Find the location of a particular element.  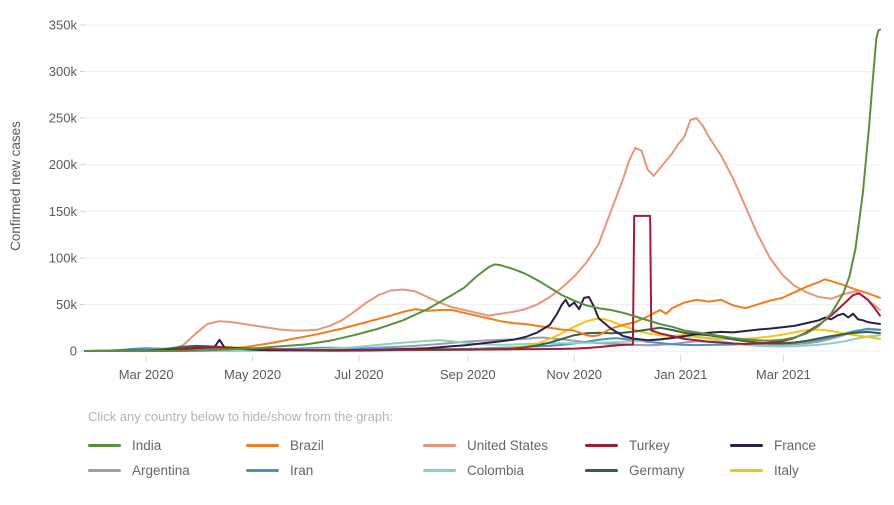

y-tick-label: 250k is located at coordinates (63, 118).